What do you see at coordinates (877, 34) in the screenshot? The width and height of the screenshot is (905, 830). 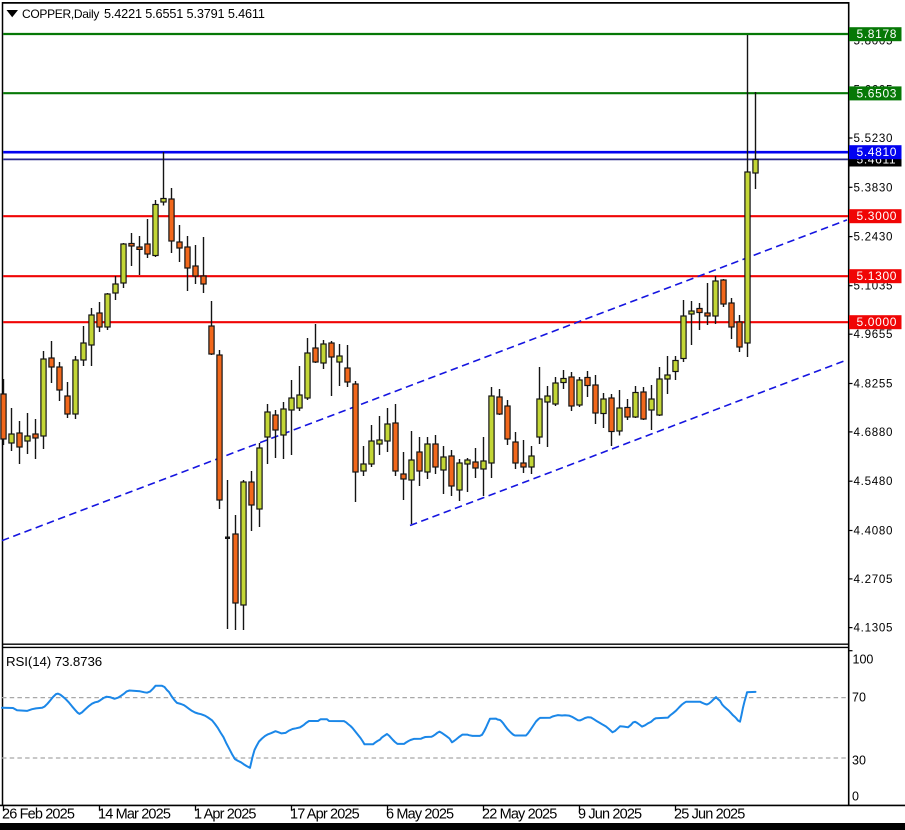 I see `svg-text: 5.8178` at bounding box center [877, 34].